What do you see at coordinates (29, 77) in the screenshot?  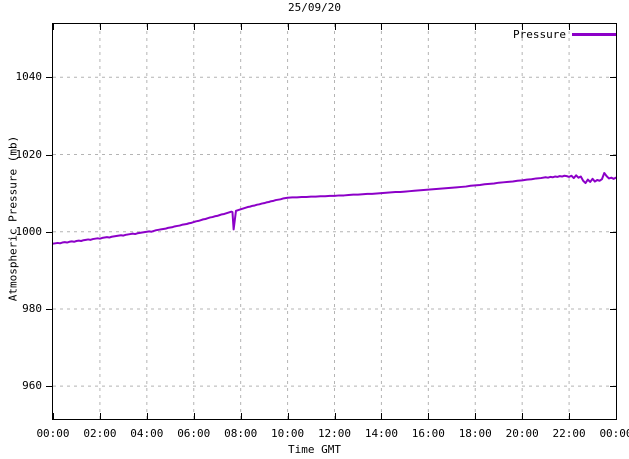 I see `y-axis-tick-label: 1040` at bounding box center [29, 77].